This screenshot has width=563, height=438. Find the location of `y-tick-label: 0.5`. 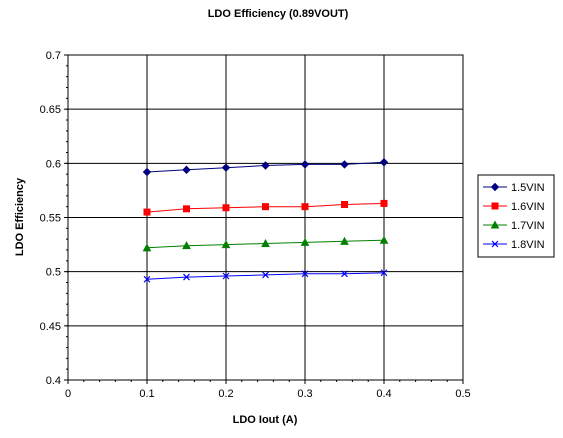

y-tick-label: 0.5 is located at coordinates (53, 273).